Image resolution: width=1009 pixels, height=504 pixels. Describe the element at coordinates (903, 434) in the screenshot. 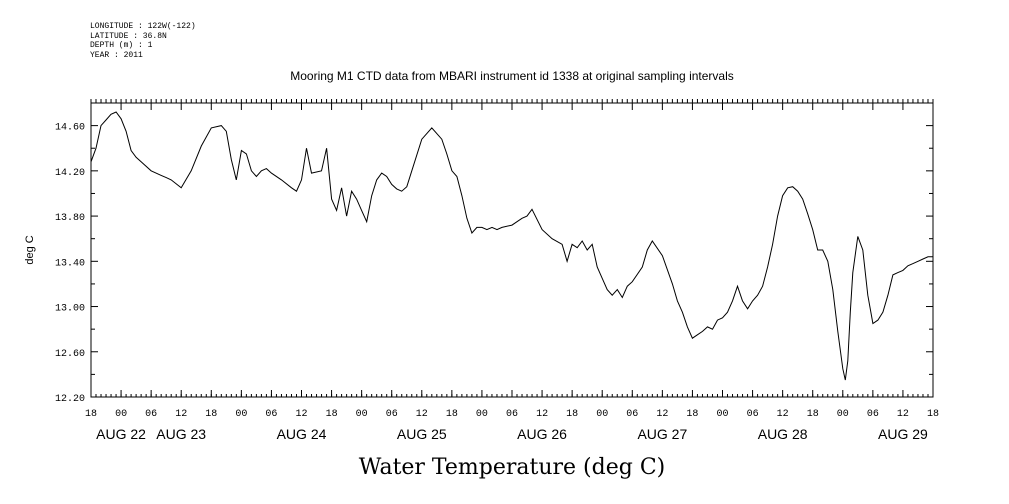

I see `x-day-label: AUG 29` at that location.